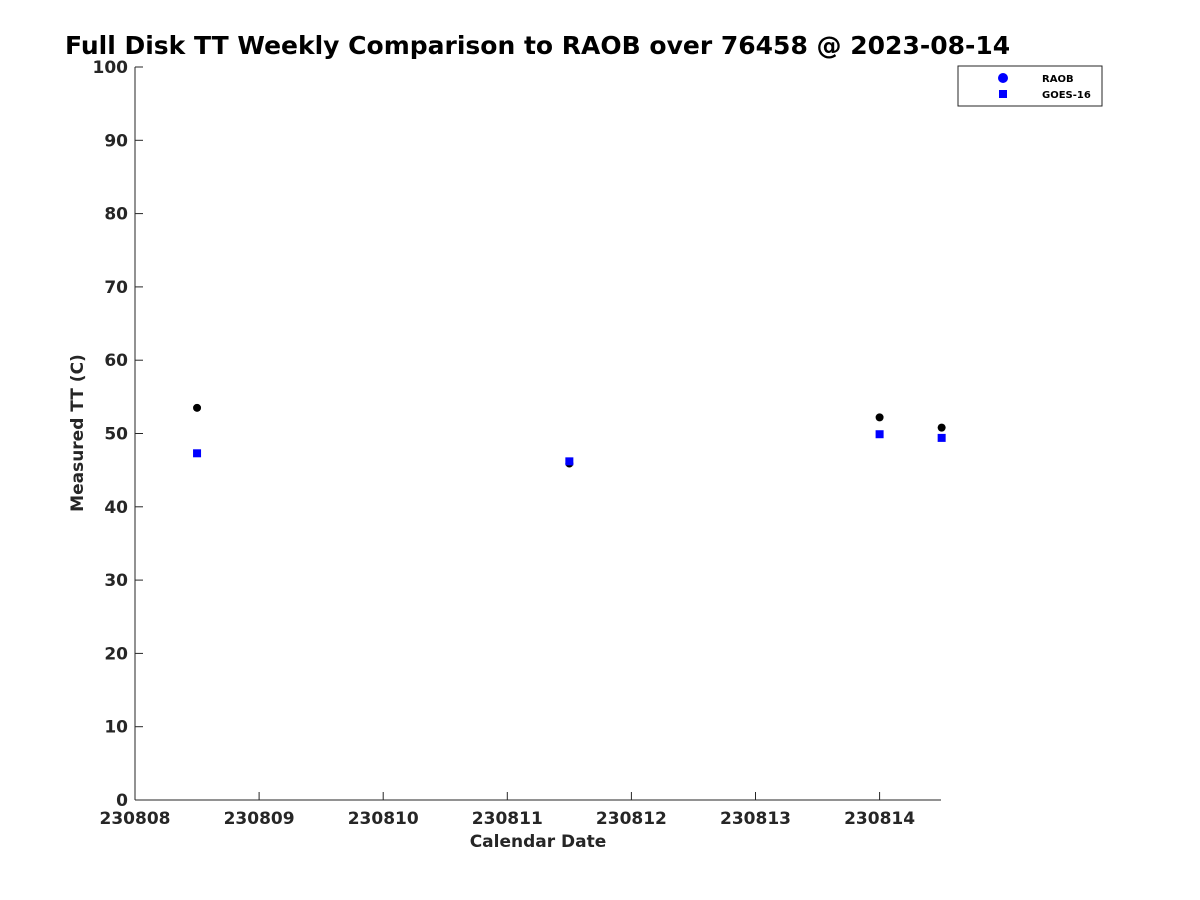 Image resolution: width=1200 pixels, height=900 pixels. What do you see at coordinates (879, 819) in the screenshot?
I see `x-tick-label: 230814` at bounding box center [879, 819].